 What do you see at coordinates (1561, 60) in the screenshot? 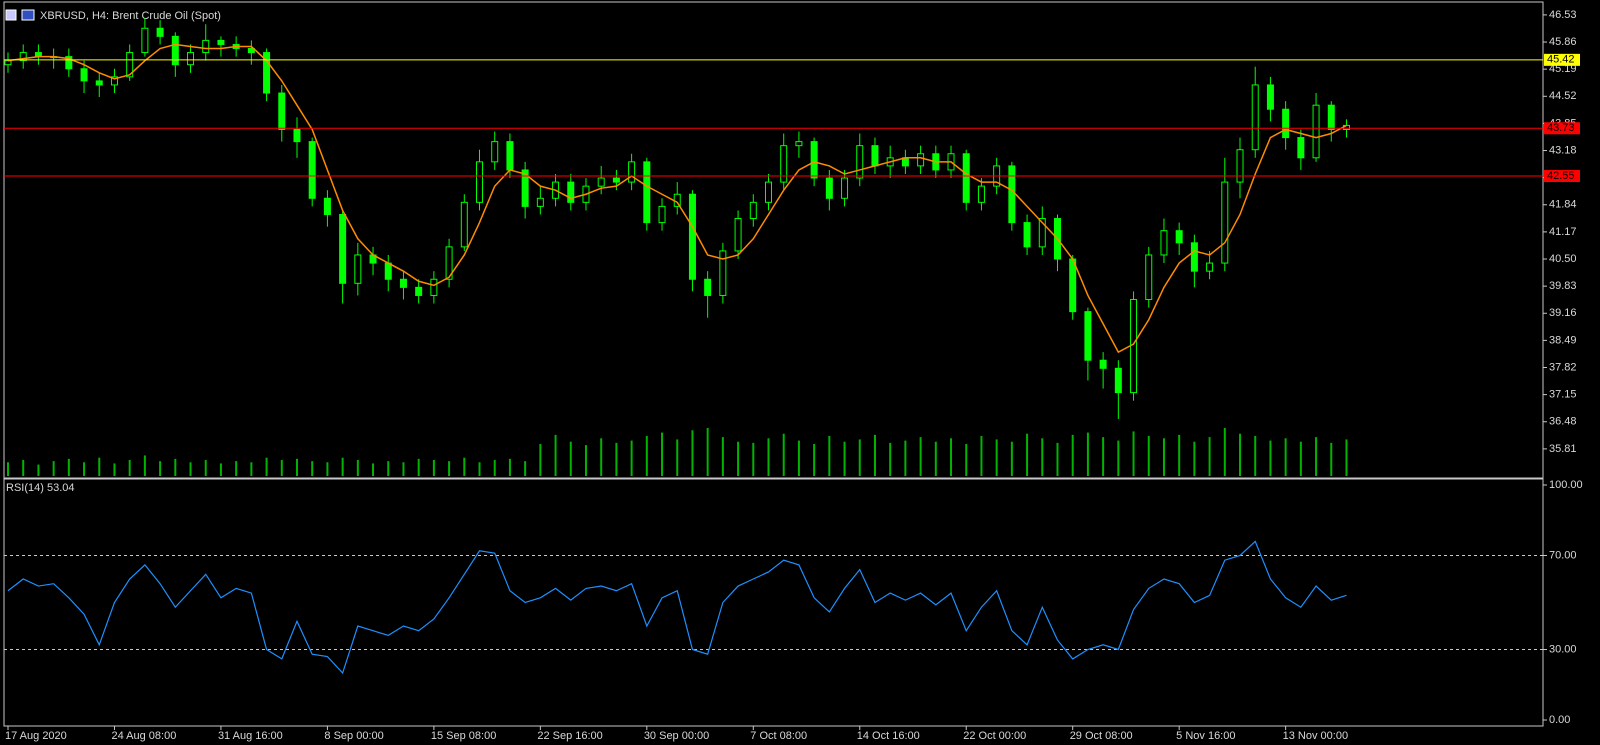
I see `level-label: 45.42` at bounding box center [1561, 60].